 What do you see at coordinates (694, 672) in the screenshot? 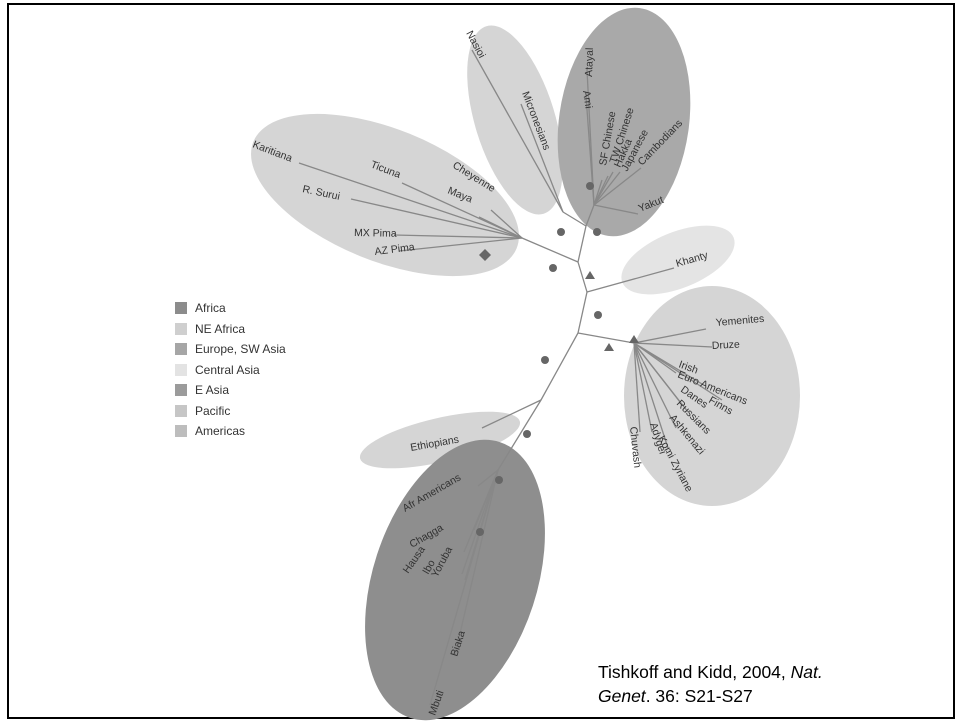
I see `citation-authors: Tishkoff and Kidd, 2004,` at bounding box center [694, 672].